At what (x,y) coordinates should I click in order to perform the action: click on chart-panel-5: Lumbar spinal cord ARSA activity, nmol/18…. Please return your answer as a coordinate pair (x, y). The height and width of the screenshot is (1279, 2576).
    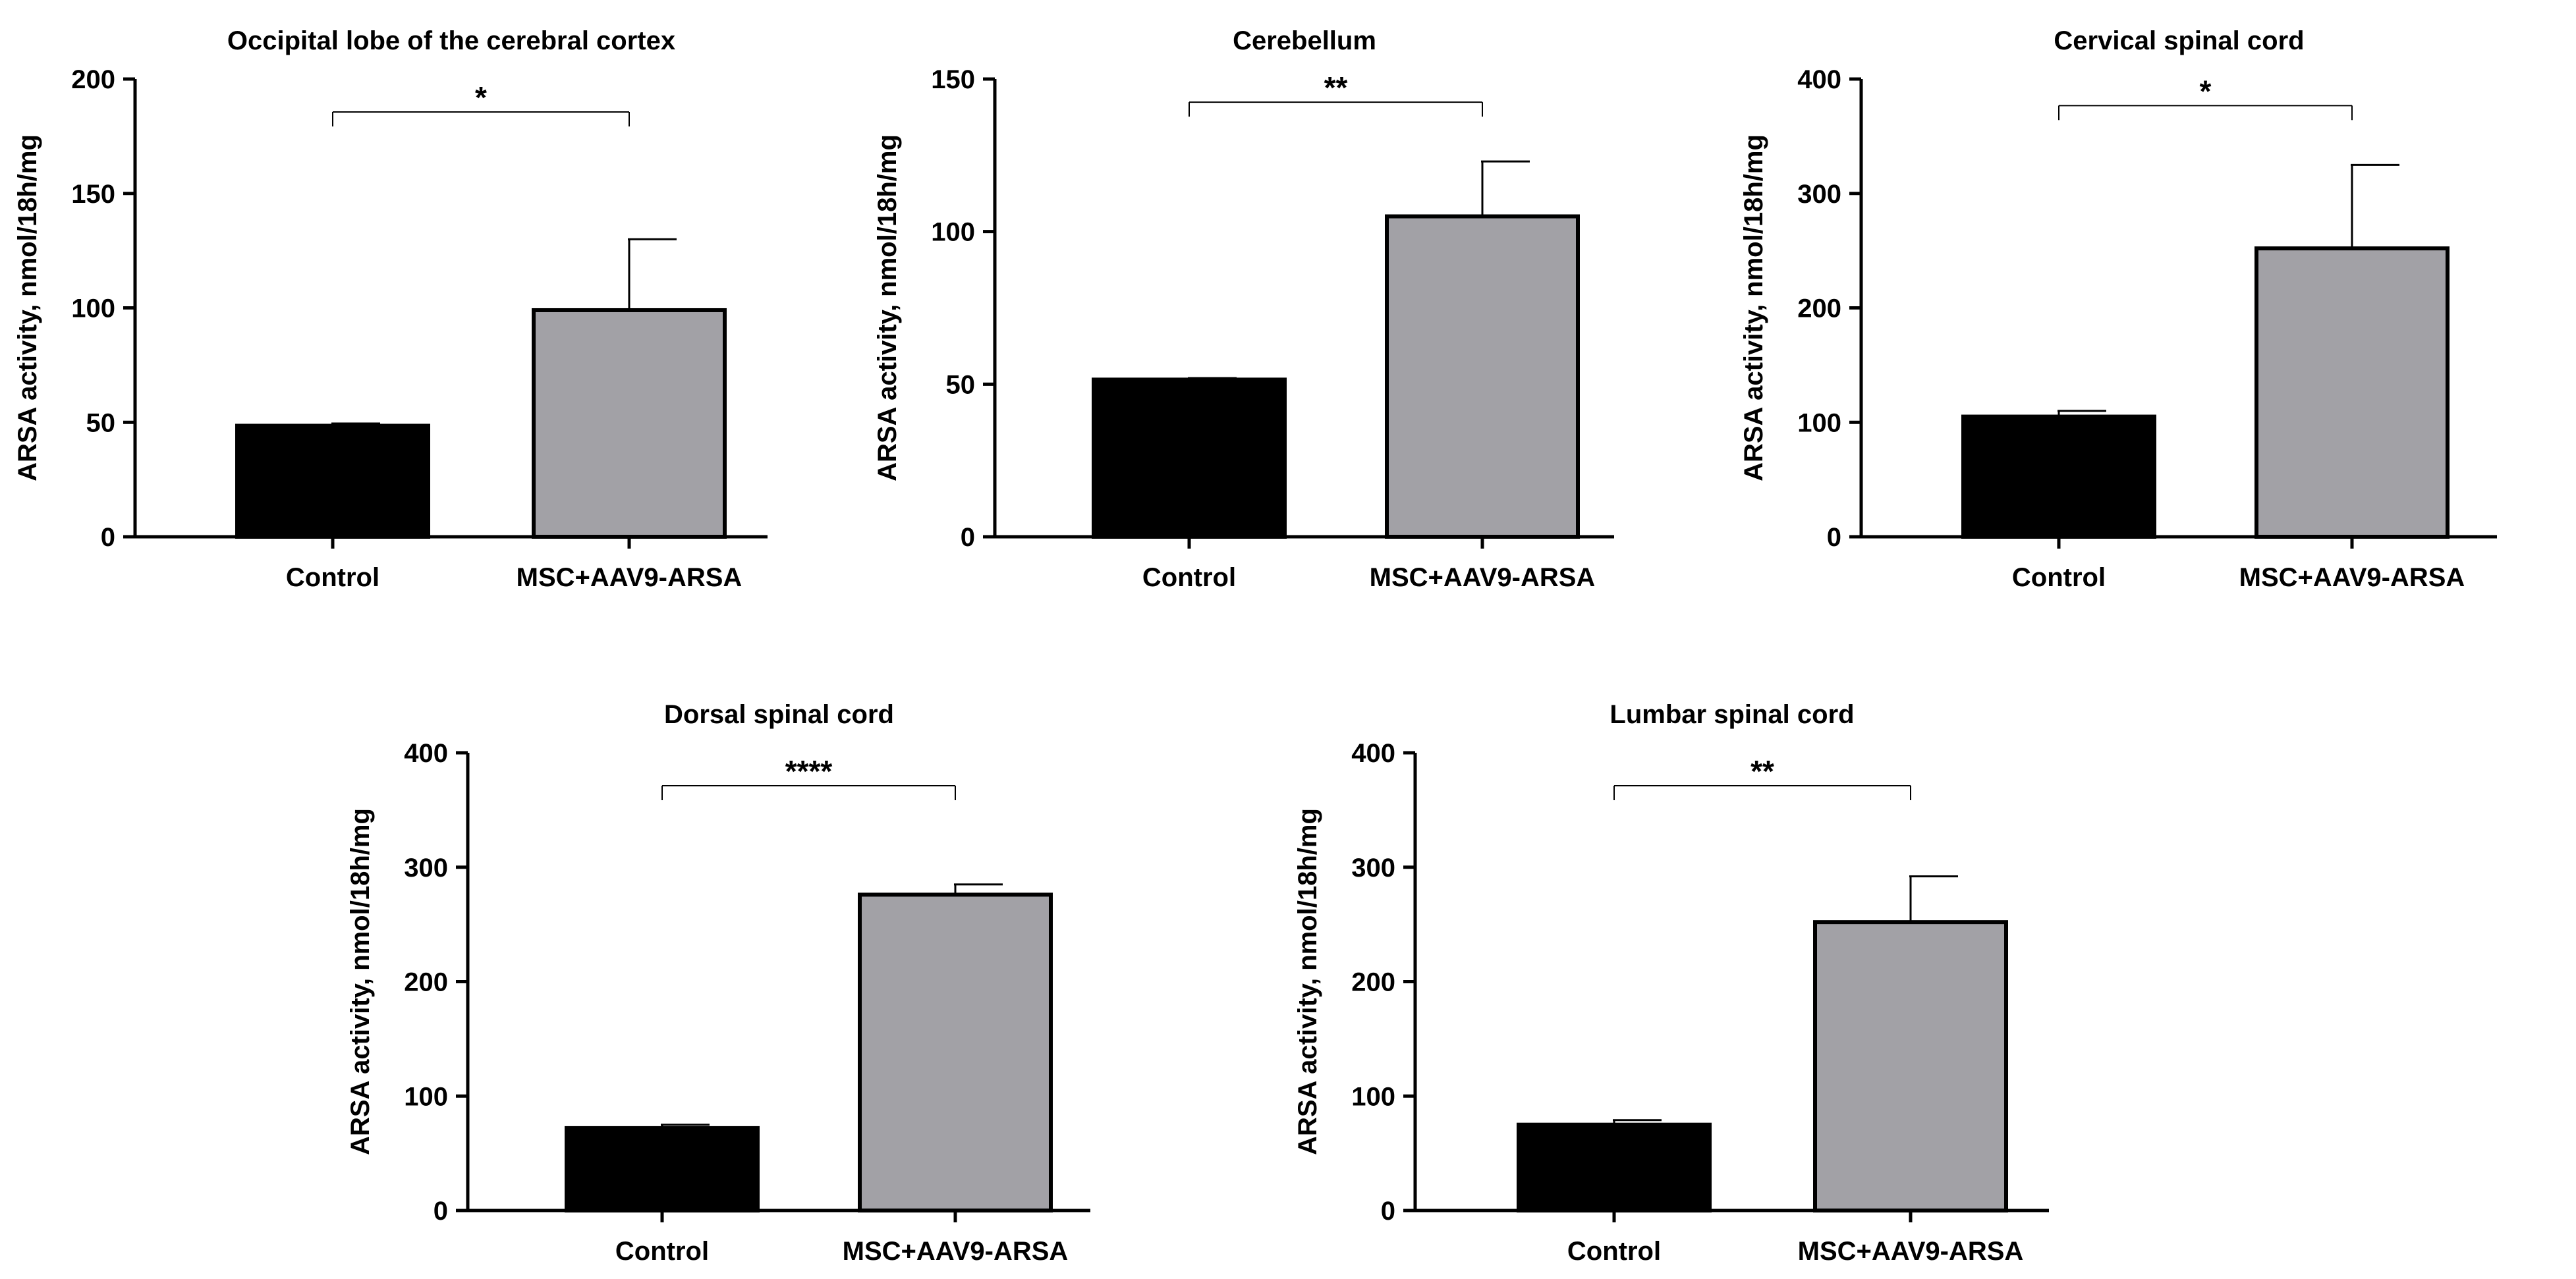
    Looking at the image, I should click on (1671, 983).